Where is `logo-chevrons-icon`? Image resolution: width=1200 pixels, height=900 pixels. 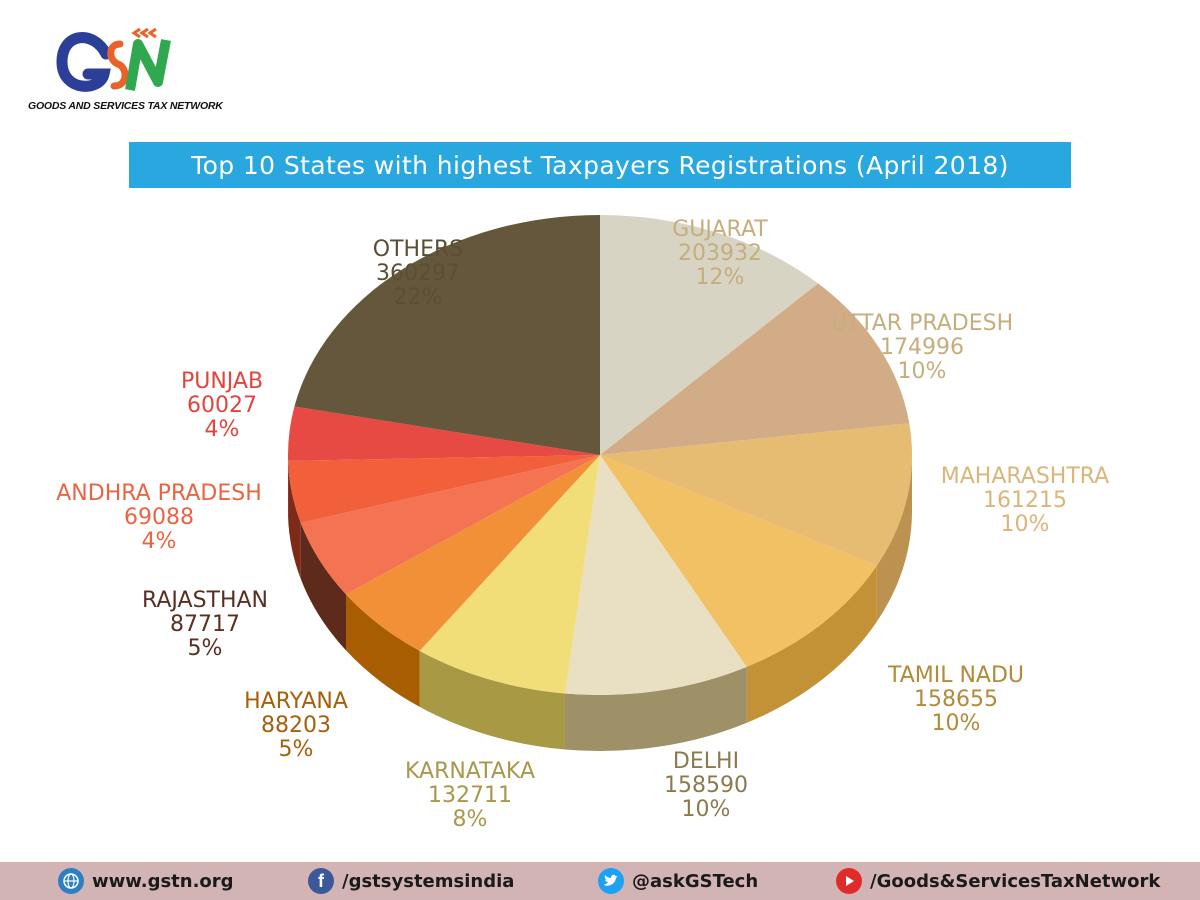 logo-chevrons-icon is located at coordinates (144, 33).